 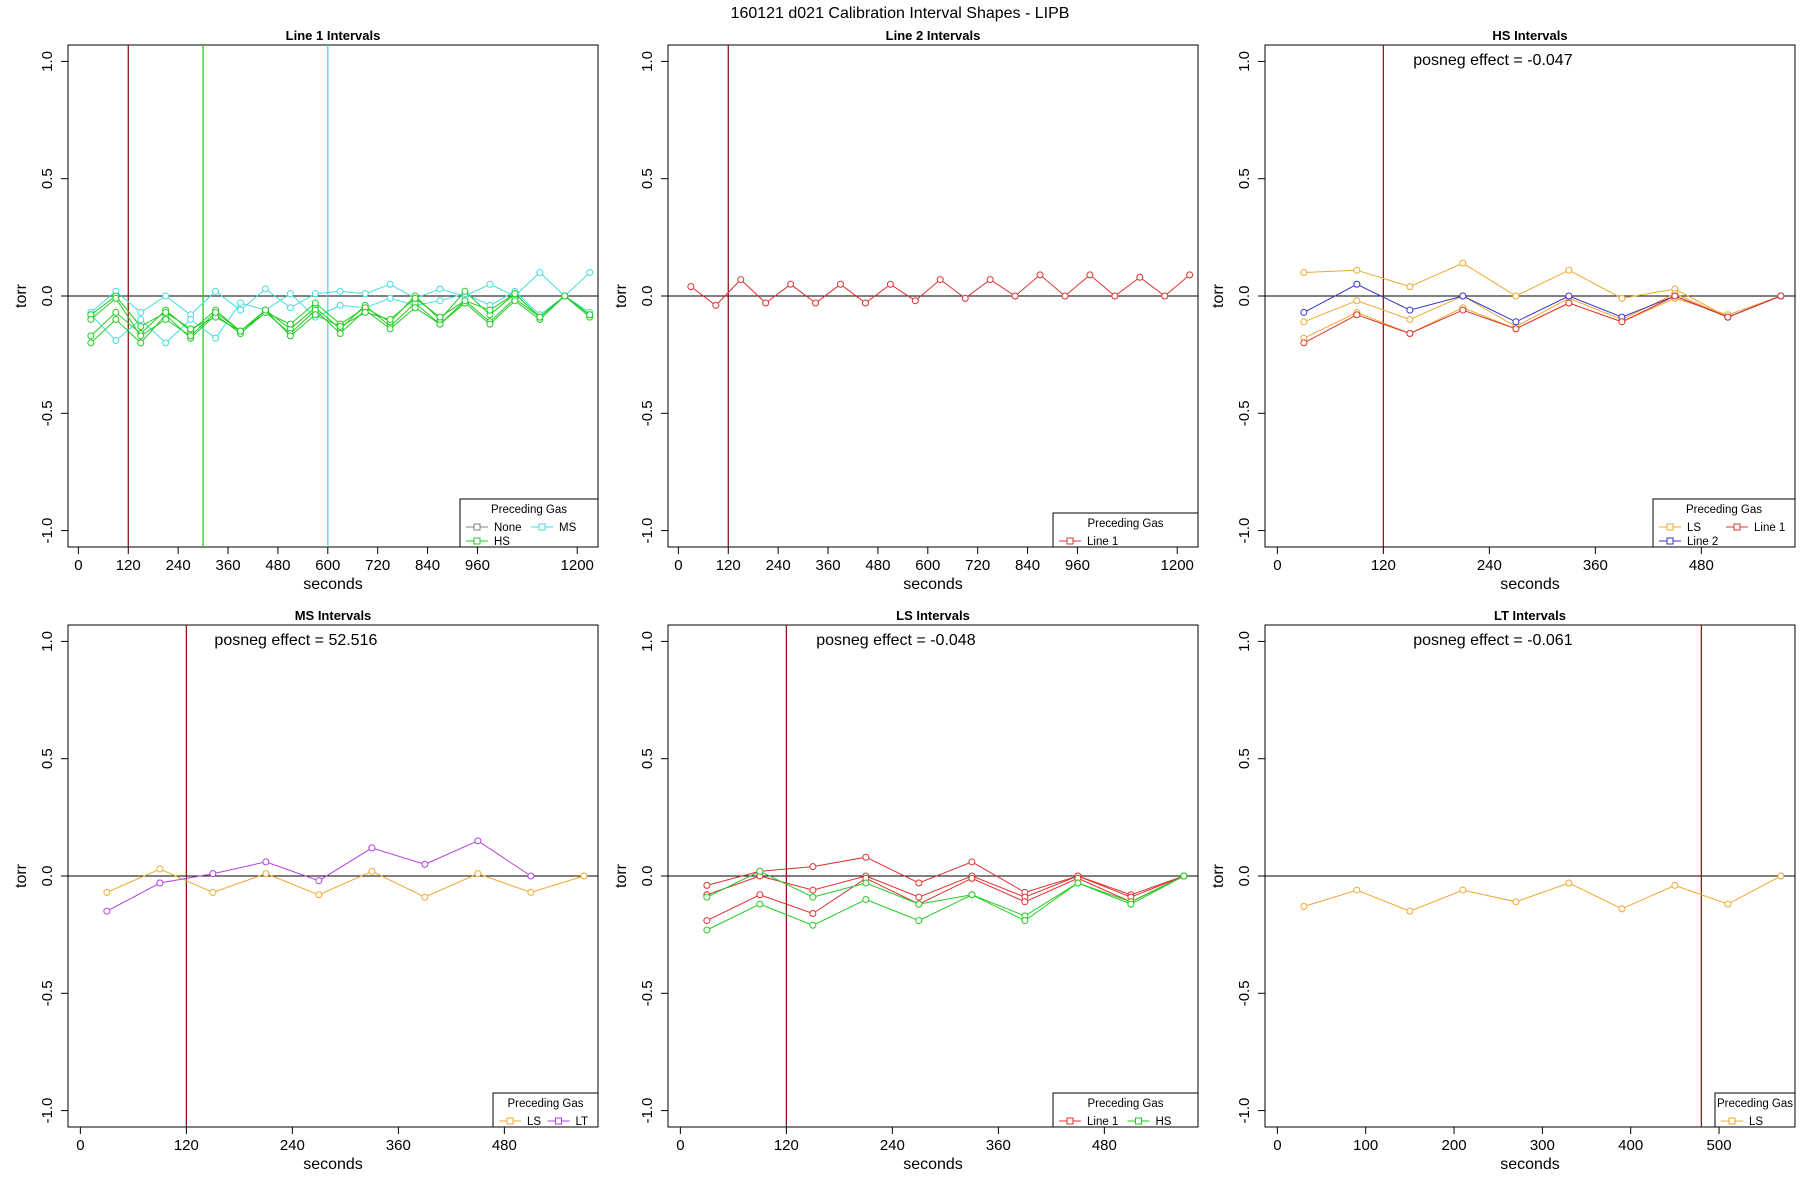 I want to click on posneg-annotation: posneg effect = -0.047, so click(x=1492, y=60).